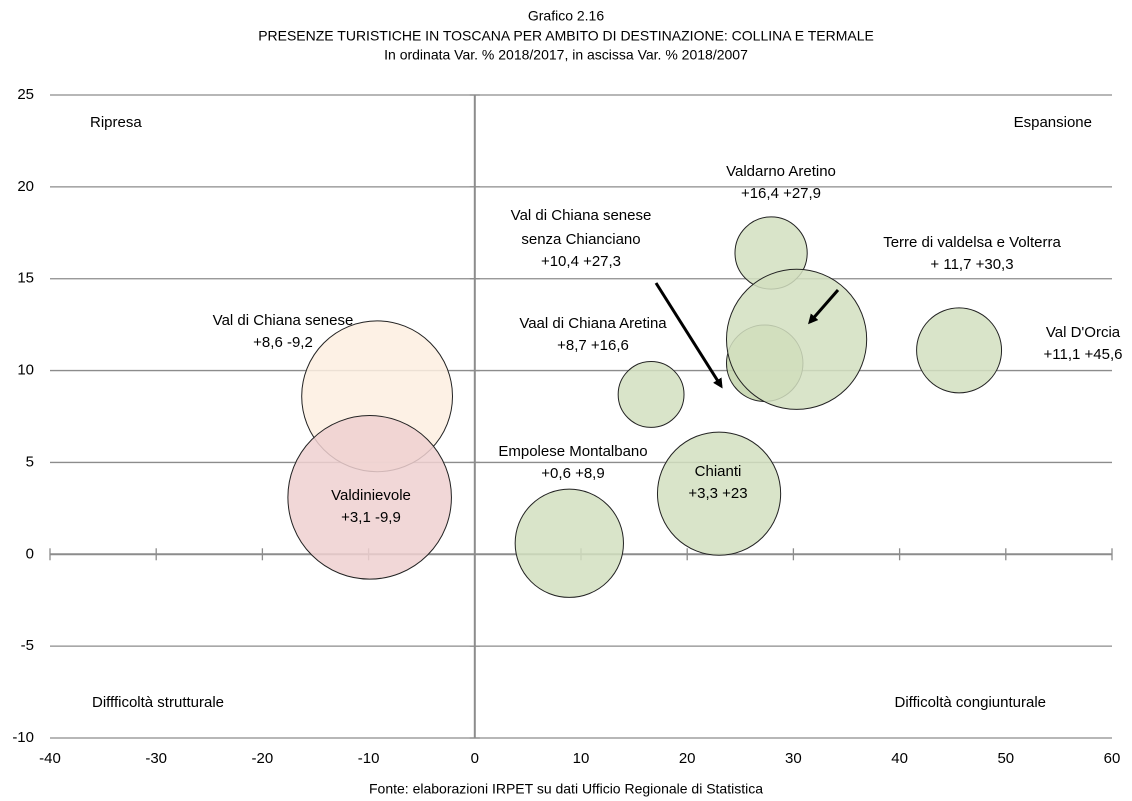 This screenshot has width=1132, height=801. Describe the element at coordinates (566, 16) in the screenshot. I see `chart-title: Grafico 2.16` at that location.